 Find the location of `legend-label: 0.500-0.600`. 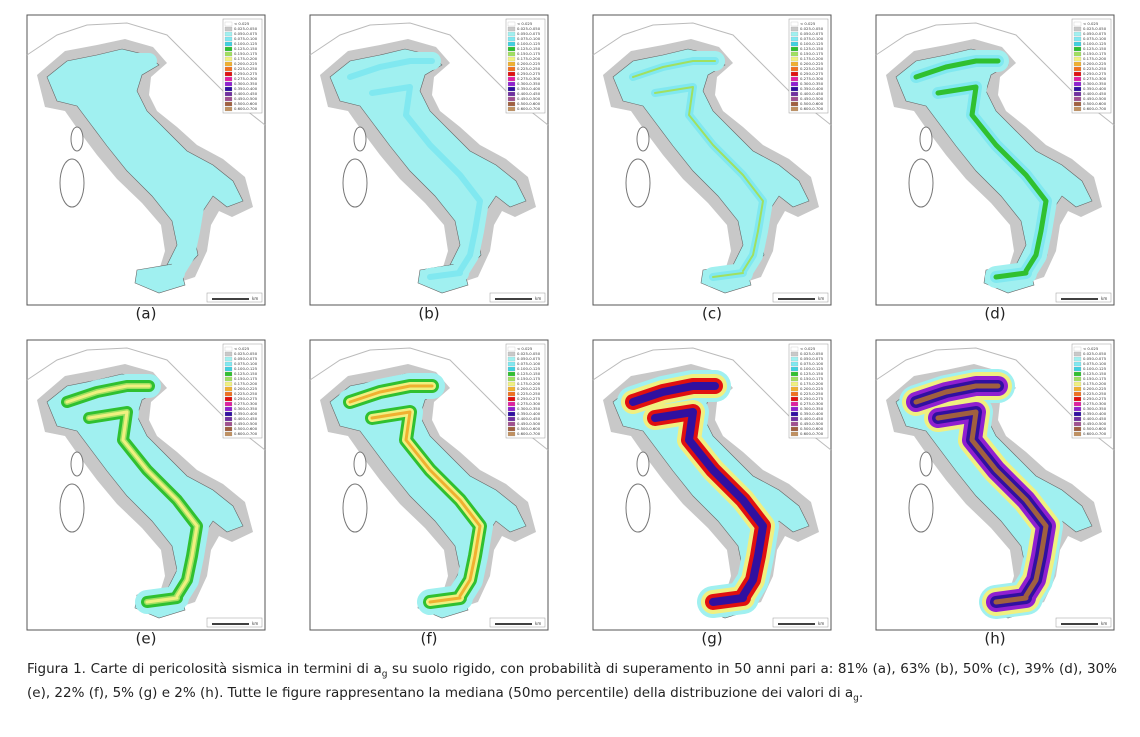

legend-label: 0.500-0.600 is located at coordinates (812, 428).